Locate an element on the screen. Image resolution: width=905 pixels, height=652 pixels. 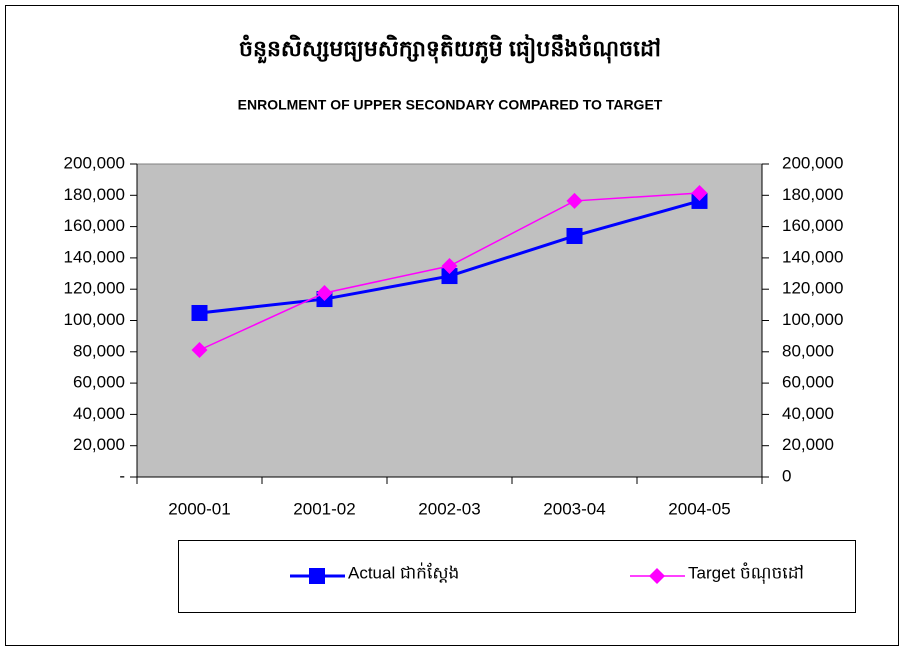
x-tick-label: 2002-03 is located at coordinates (449, 508).